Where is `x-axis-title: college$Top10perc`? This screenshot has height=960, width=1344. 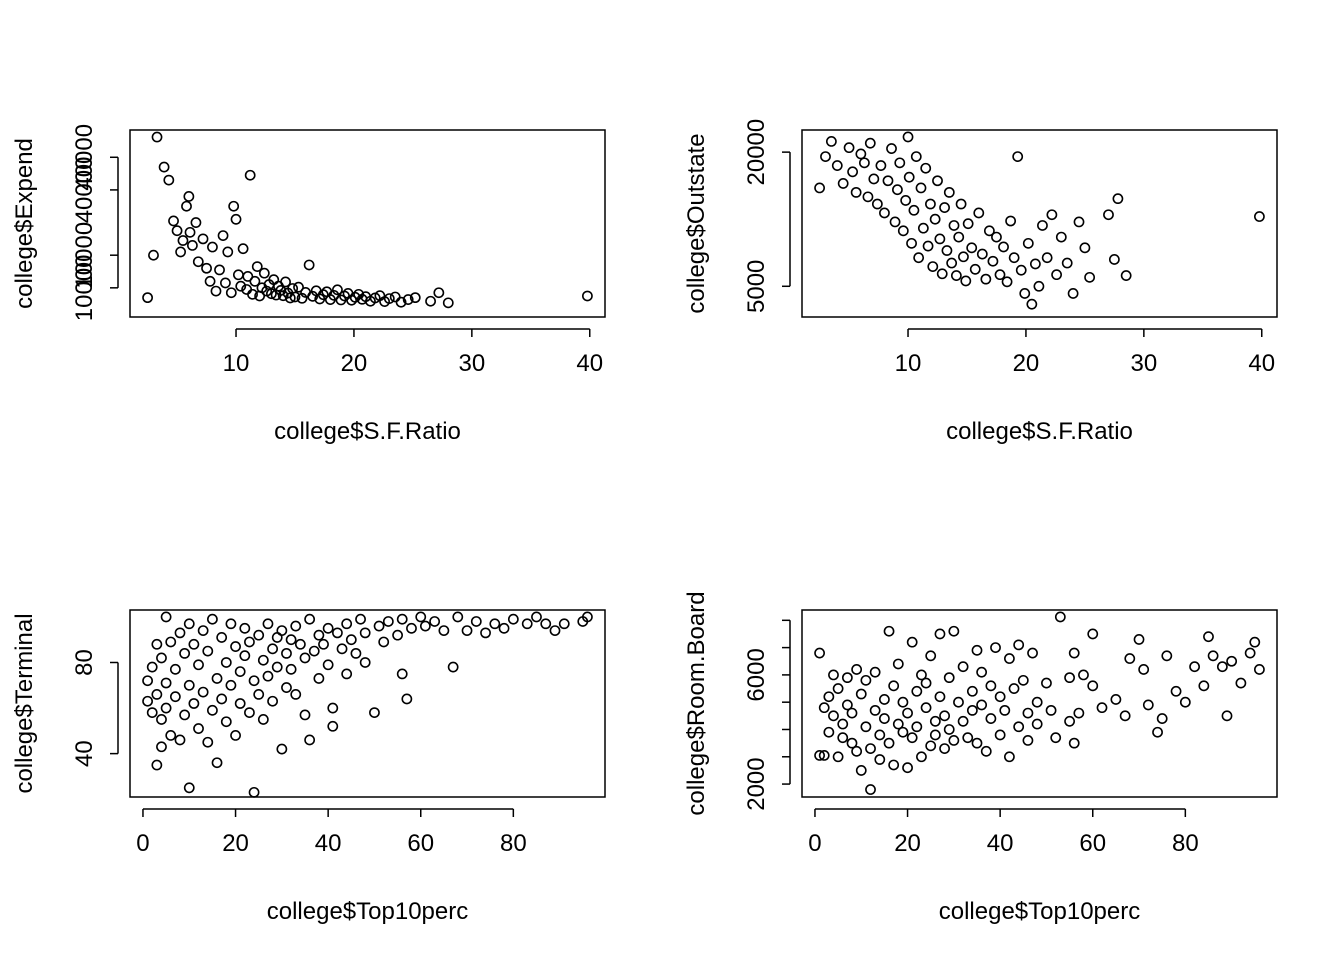
x-axis-title: college$Top10perc is located at coordinates (367, 911).